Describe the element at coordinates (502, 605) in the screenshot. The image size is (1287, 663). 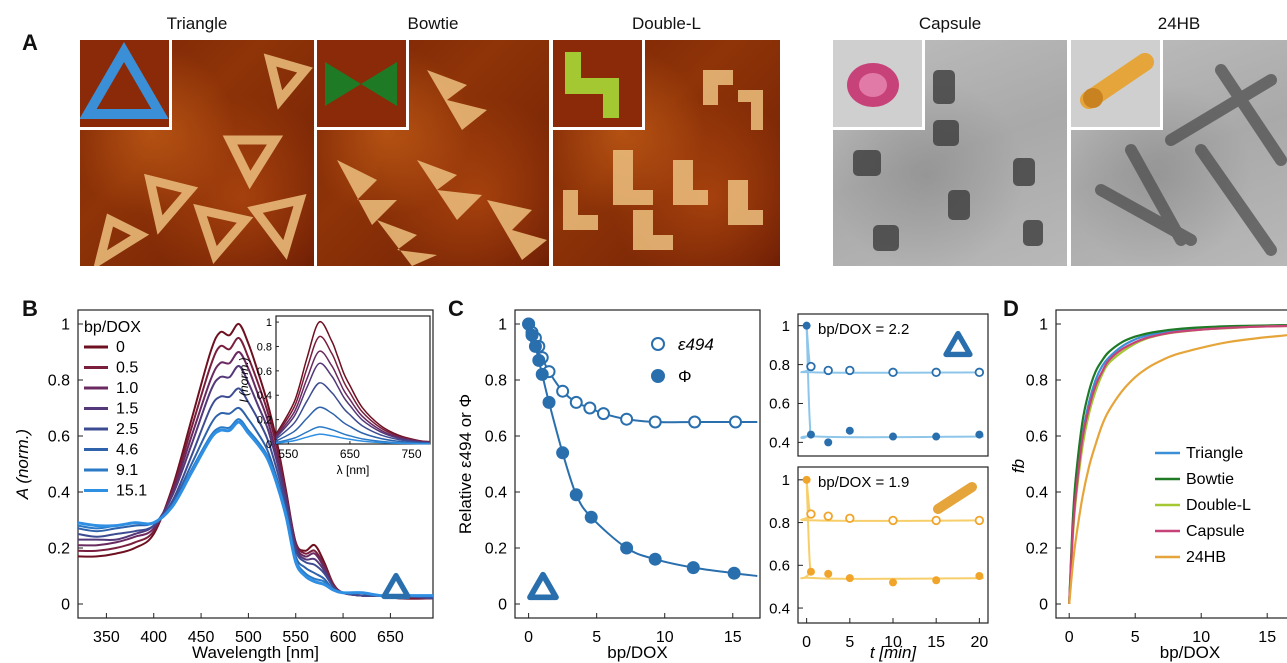
I see `relative-ytick-label: 0` at that location.